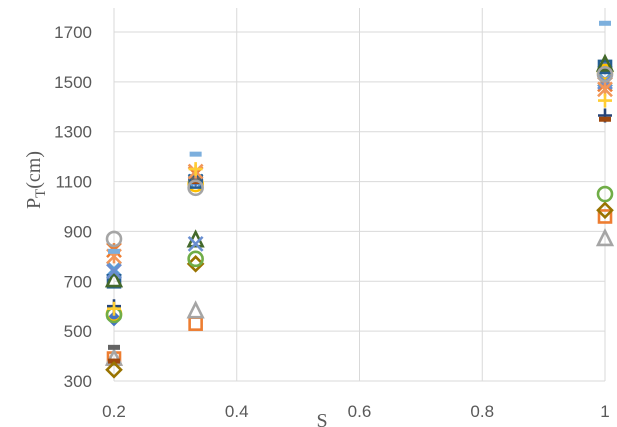 The width and height of the screenshot is (617, 427). Describe the element at coordinates (78, 331) in the screenshot. I see `y-tick-label: 500` at that location.